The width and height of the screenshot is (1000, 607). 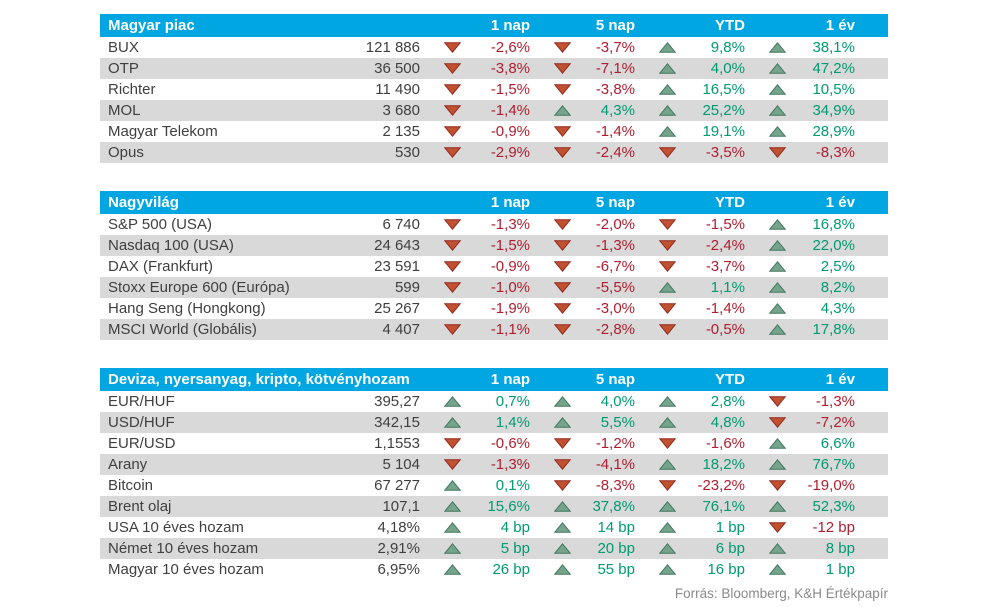 I want to click on change-value: 5,5%, so click(x=617, y=422).